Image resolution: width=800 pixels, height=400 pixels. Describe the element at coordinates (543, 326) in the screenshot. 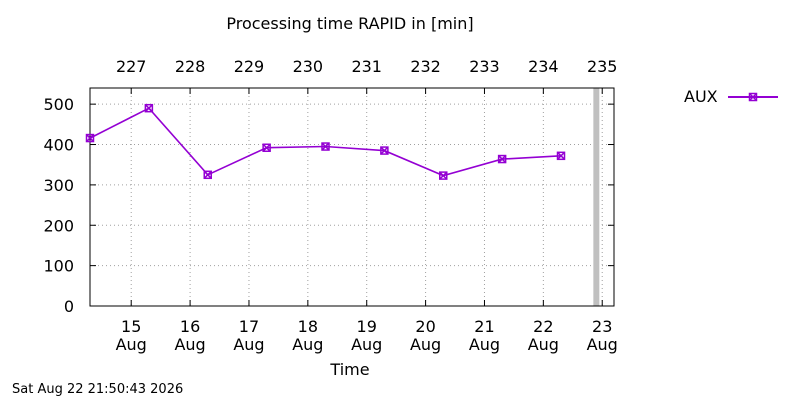

I see `x-tick-label-day: 22` at that location.